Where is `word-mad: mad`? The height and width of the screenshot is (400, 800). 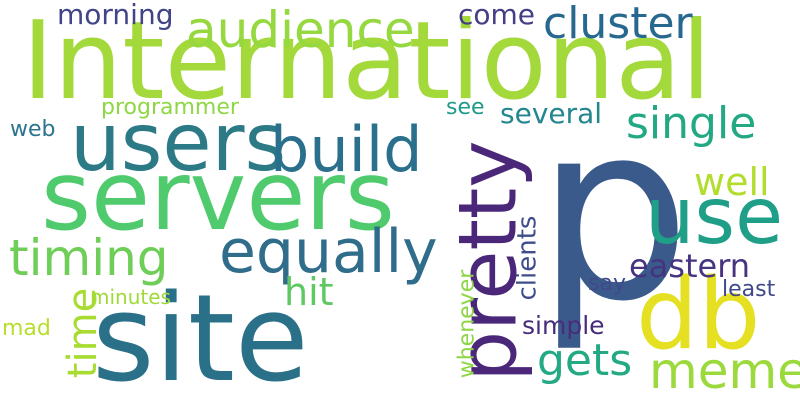
word-mad: mad is located at coordinates (26, 328).